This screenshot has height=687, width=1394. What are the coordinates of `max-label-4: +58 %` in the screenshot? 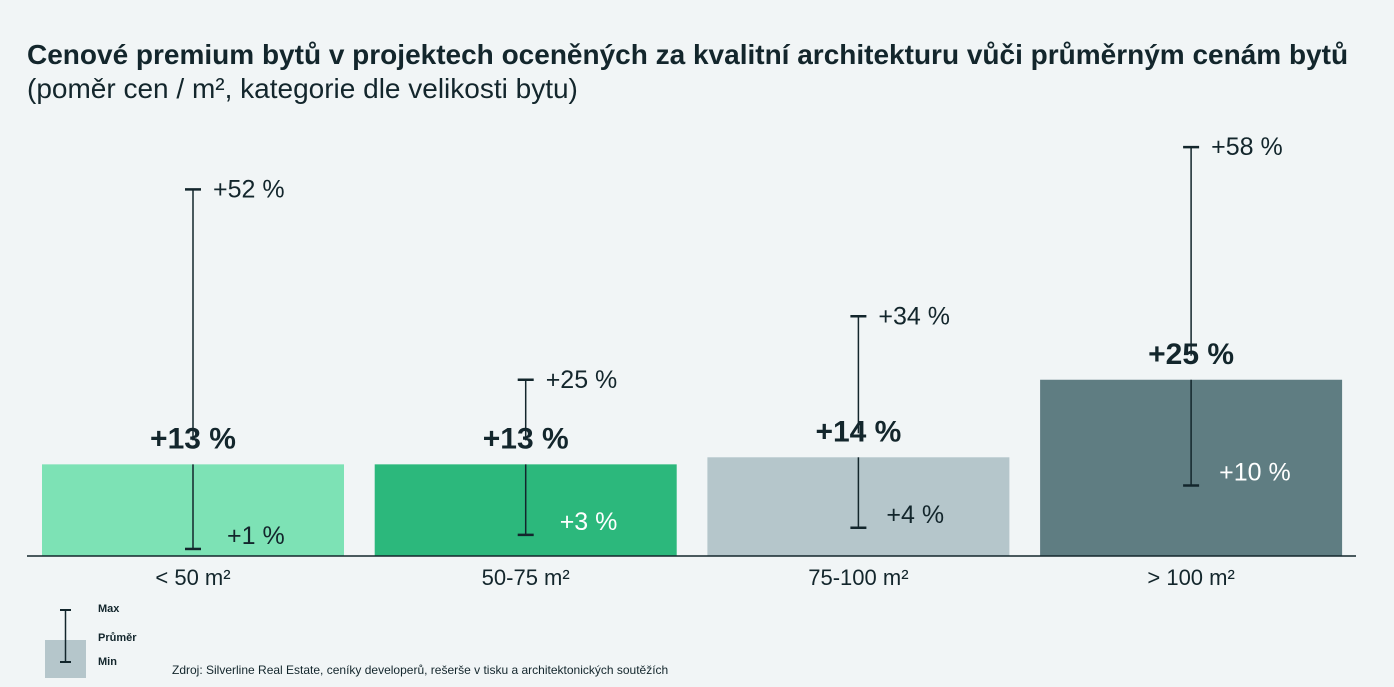 It's located at (1247, 147).